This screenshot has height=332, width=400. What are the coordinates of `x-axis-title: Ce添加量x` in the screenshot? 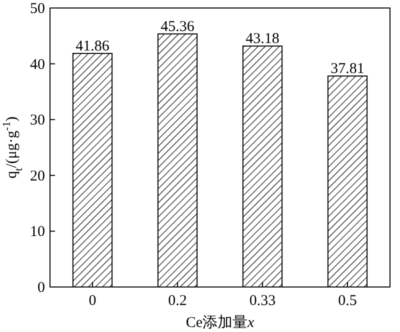 It's located at (220, 322).